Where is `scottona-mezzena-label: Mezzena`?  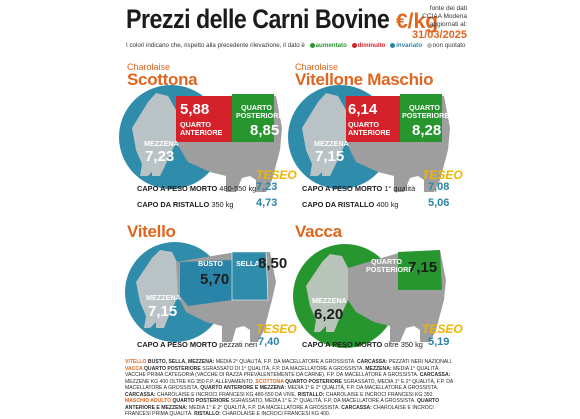
scottona-mezzena-label: Mezzena is located at coordinates (161, 143).